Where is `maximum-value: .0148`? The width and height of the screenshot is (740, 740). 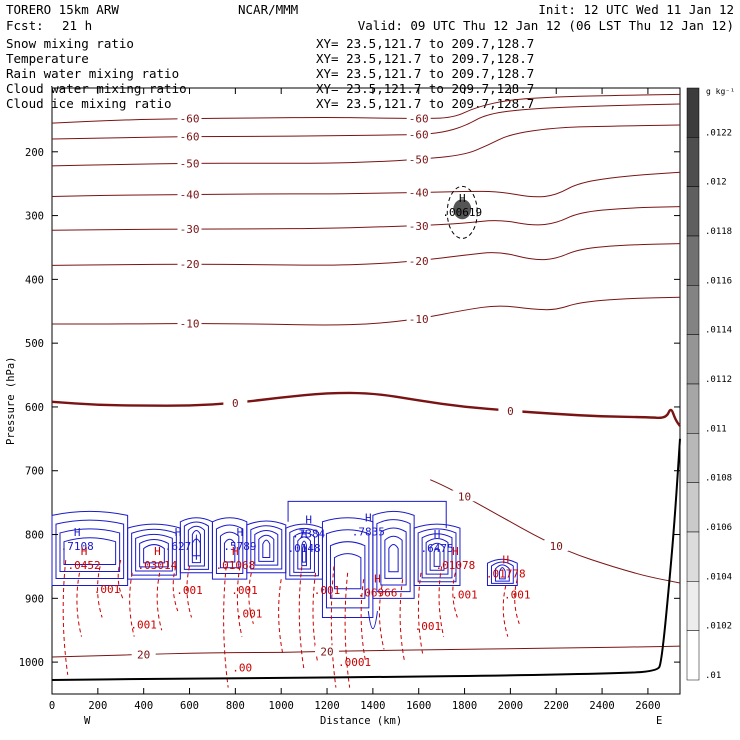 maximum-value: .0148 is located at coordinates (304, 548).